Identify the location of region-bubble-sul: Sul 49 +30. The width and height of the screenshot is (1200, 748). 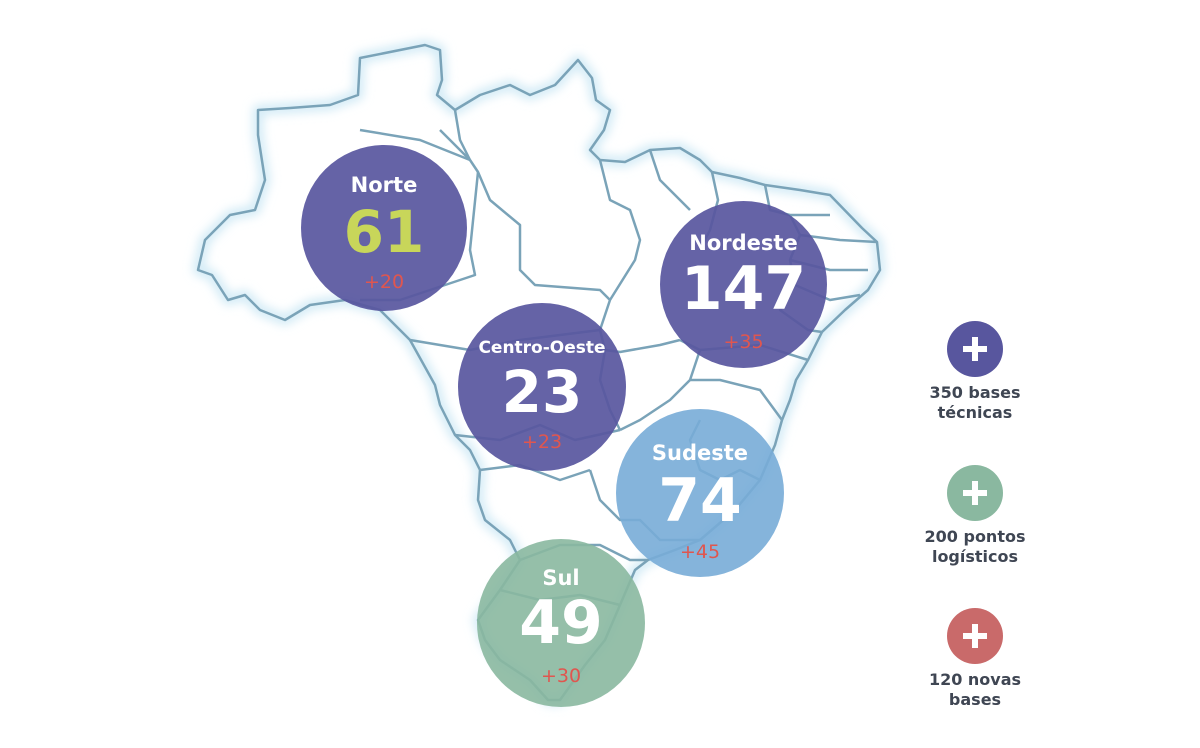
(561, 623).